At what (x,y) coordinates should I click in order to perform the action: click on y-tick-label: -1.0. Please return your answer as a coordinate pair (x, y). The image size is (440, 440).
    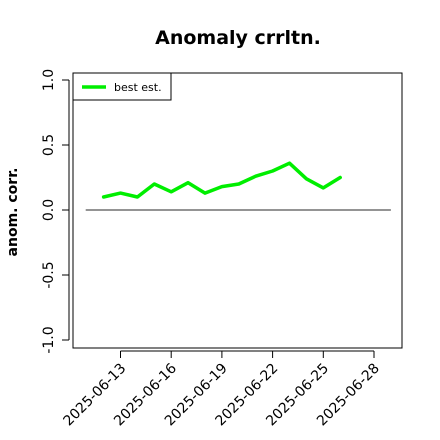
    Looking at the image, I should click on (49, 339).